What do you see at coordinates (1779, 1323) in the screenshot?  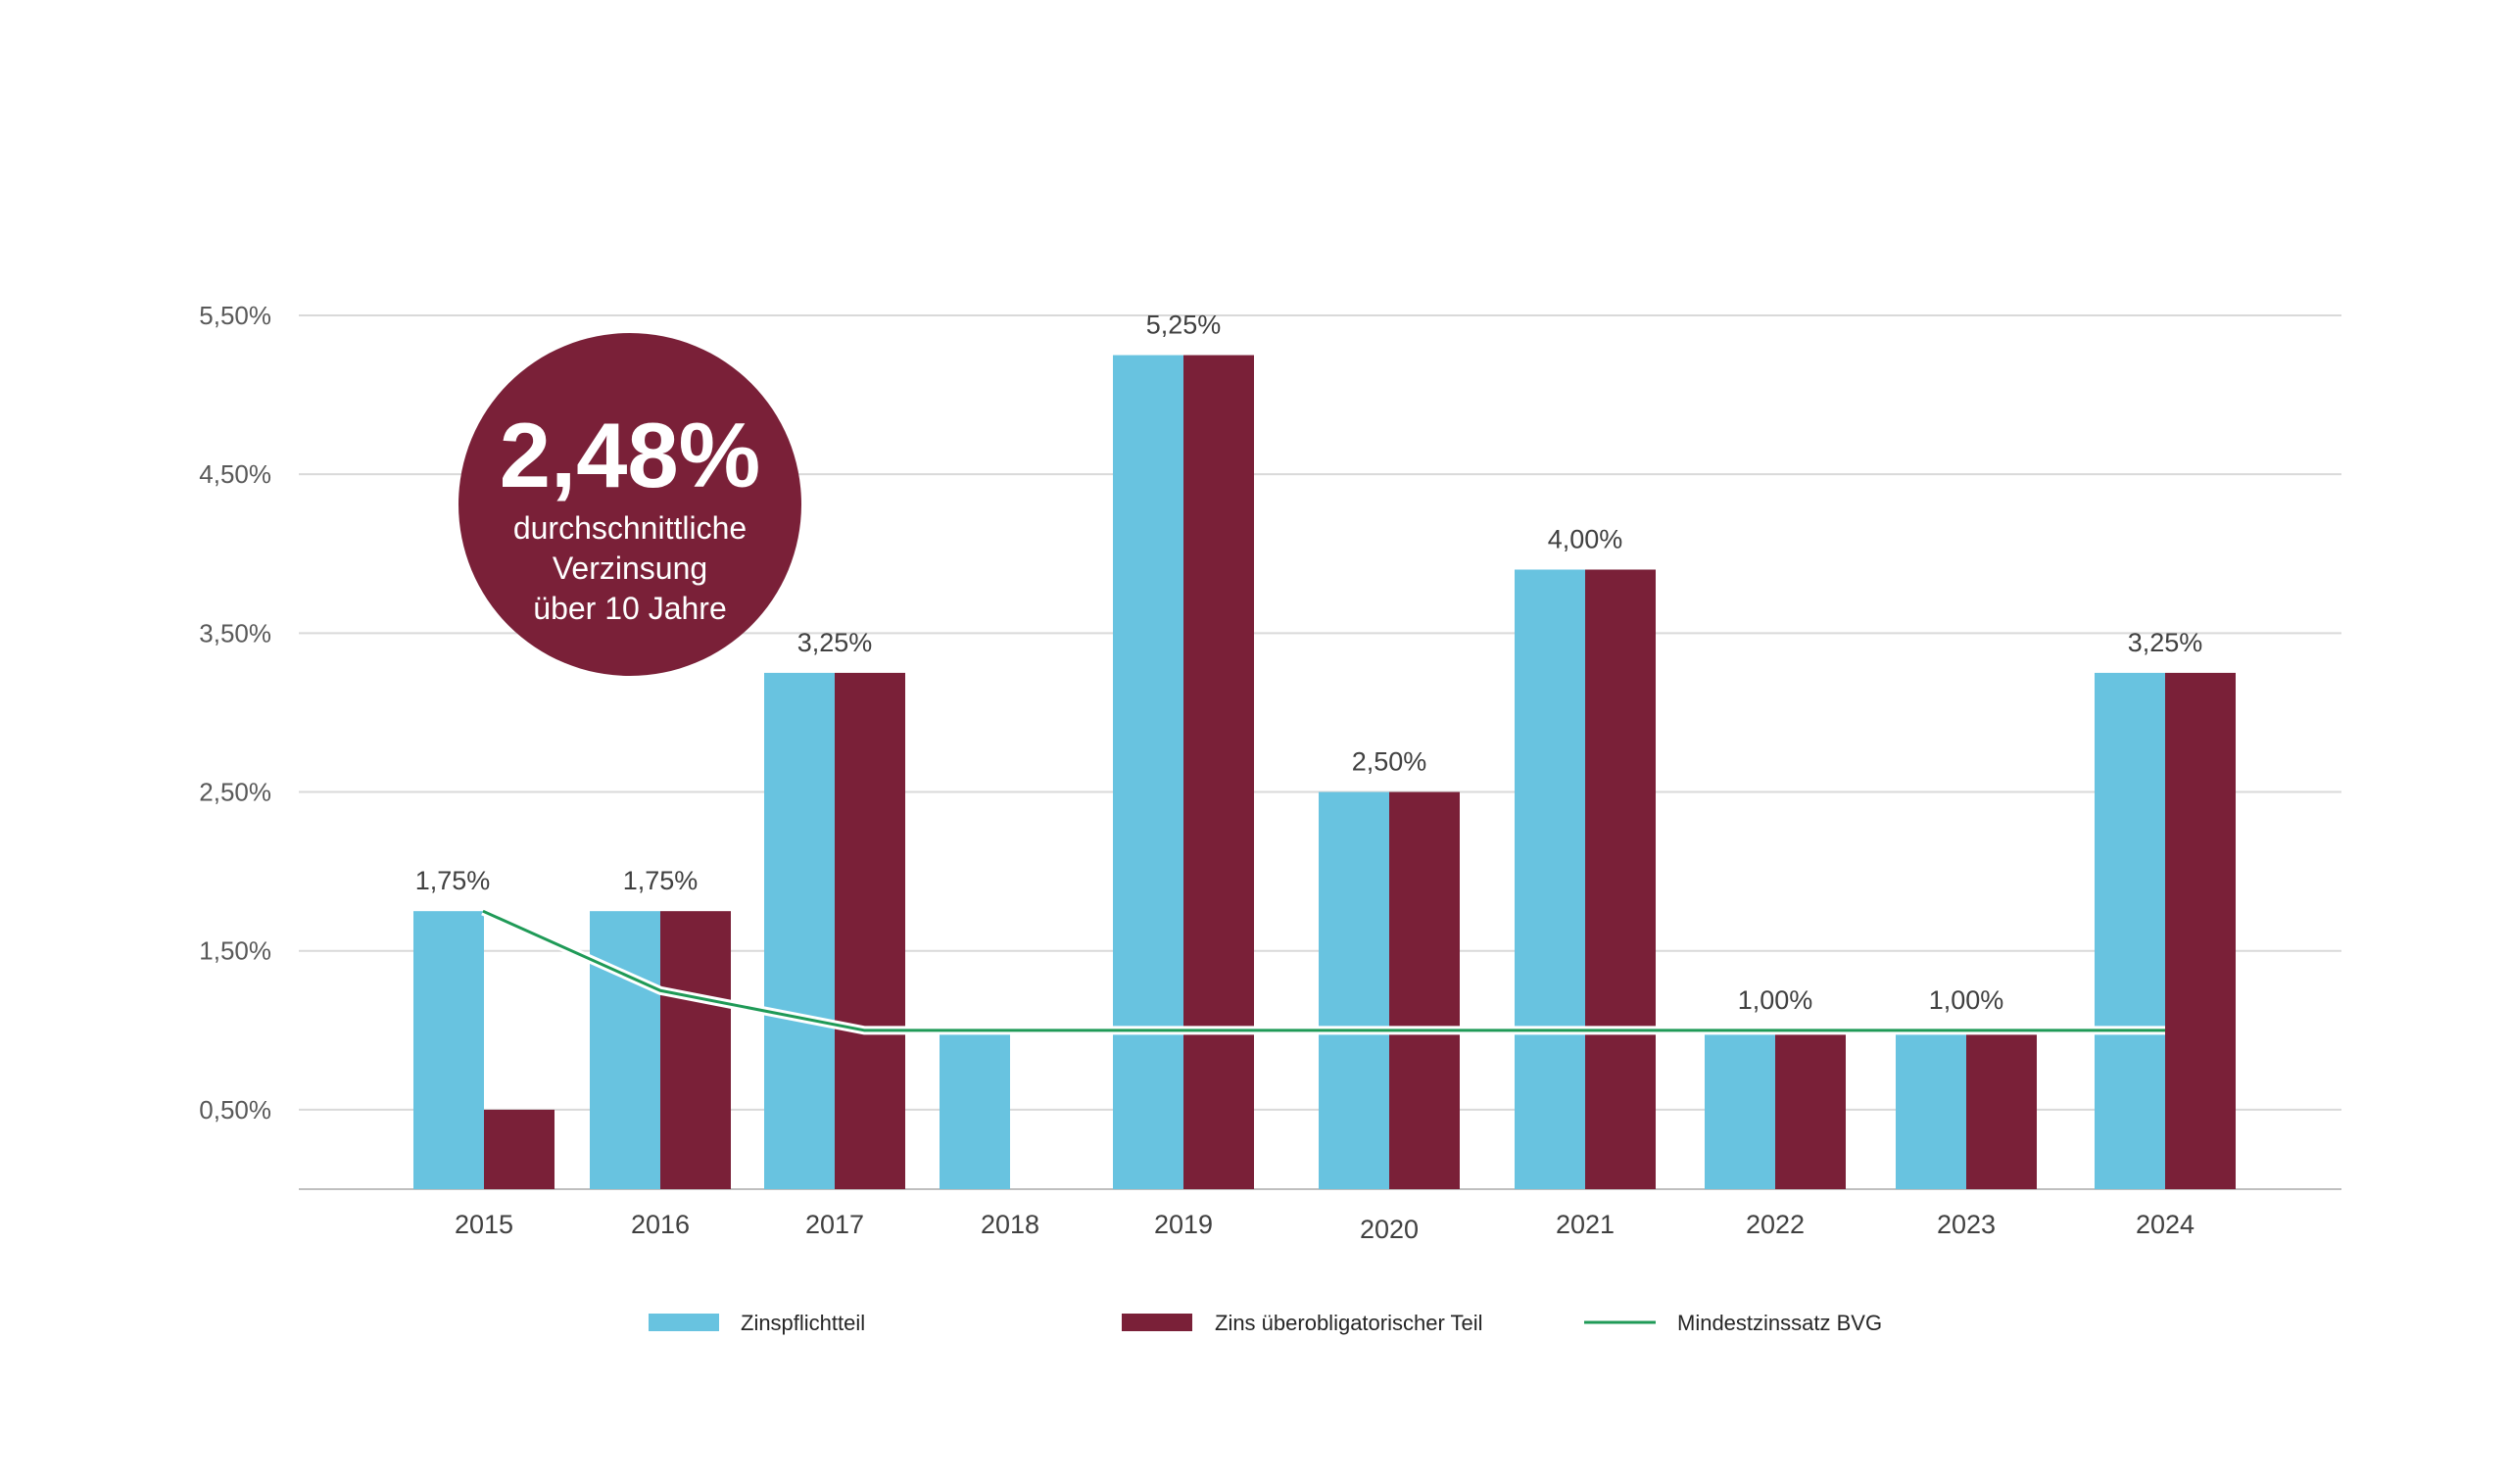 I see `legend-label-mindestzinssatz: Mindestzinssatz BVG` at bounding box center [1779, 1323].